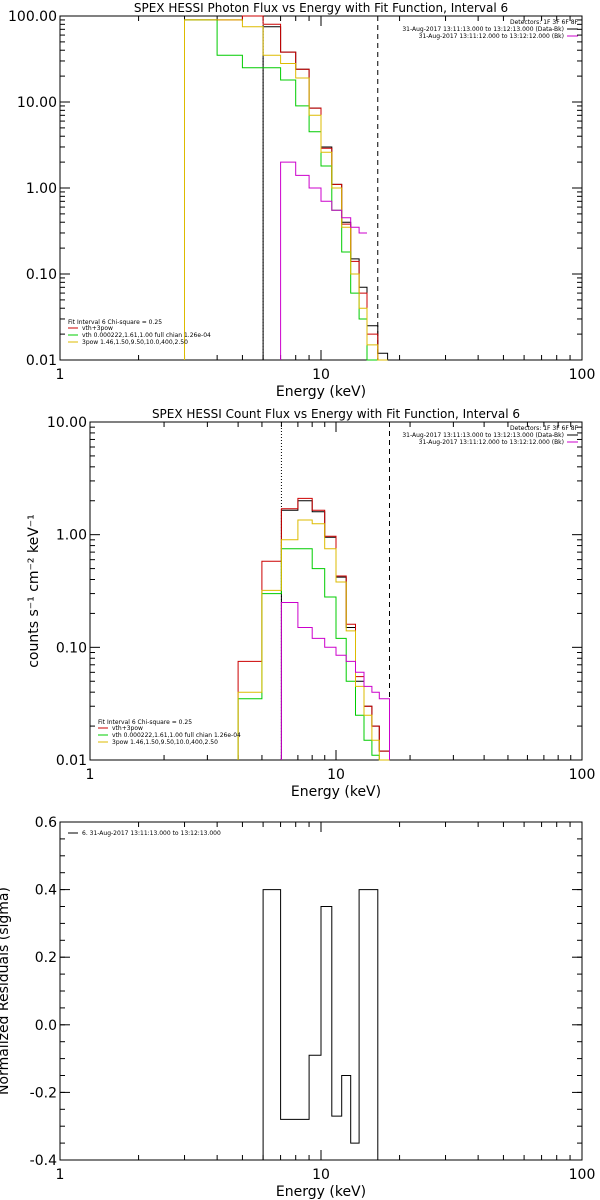  What do you see at coordinates (46, 823) in the screenshot?
I see `y-tick-label: 0.6` at bounding box center [46, 823].